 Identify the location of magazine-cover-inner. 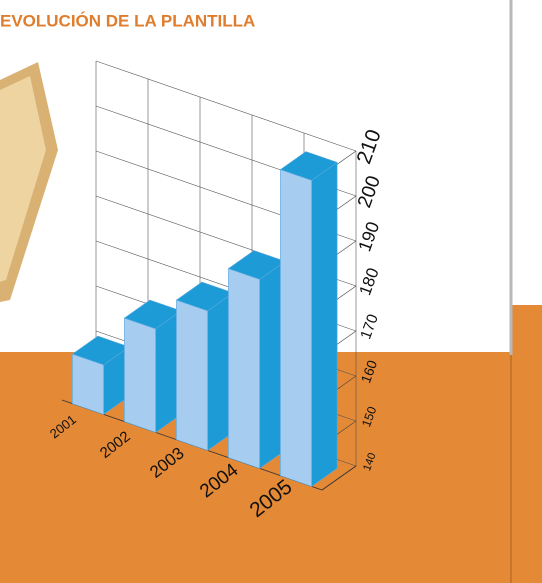
(23, 179).